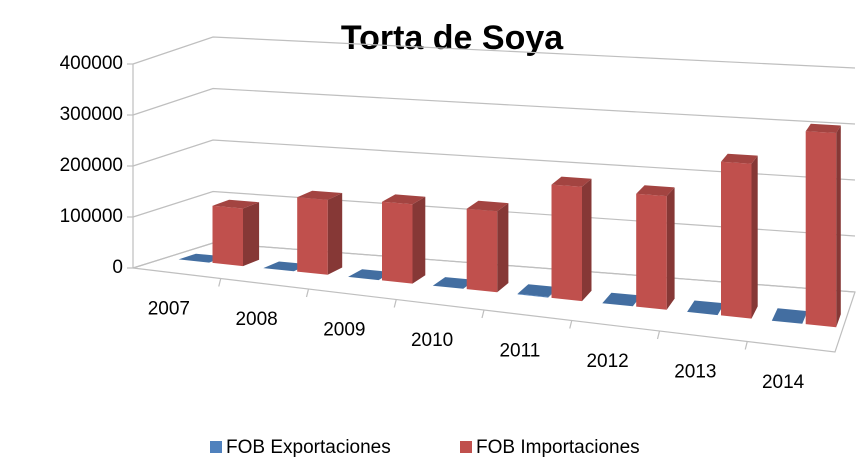  Describe the element at coordinates (432, 340) in the screenshot. I see `x-tick-label: 2010` at that location.